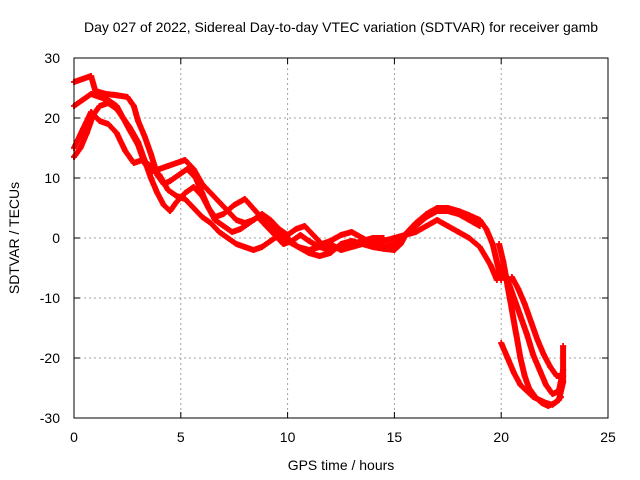 The image size is (640, 480). Describe the element at coordinates (52, 178) in the screenshot. I see `y-tick-label: 10` at that location.